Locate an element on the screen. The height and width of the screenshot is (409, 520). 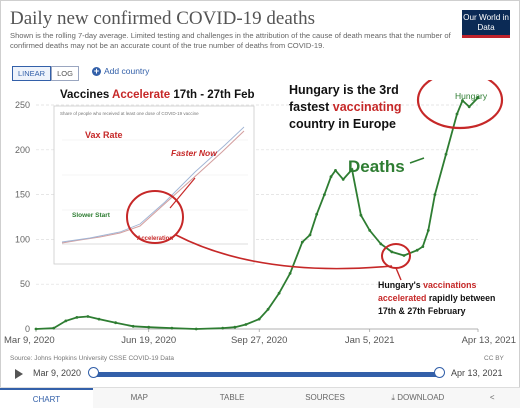
inset-vaccination-line is located at coordinates (153, 187).